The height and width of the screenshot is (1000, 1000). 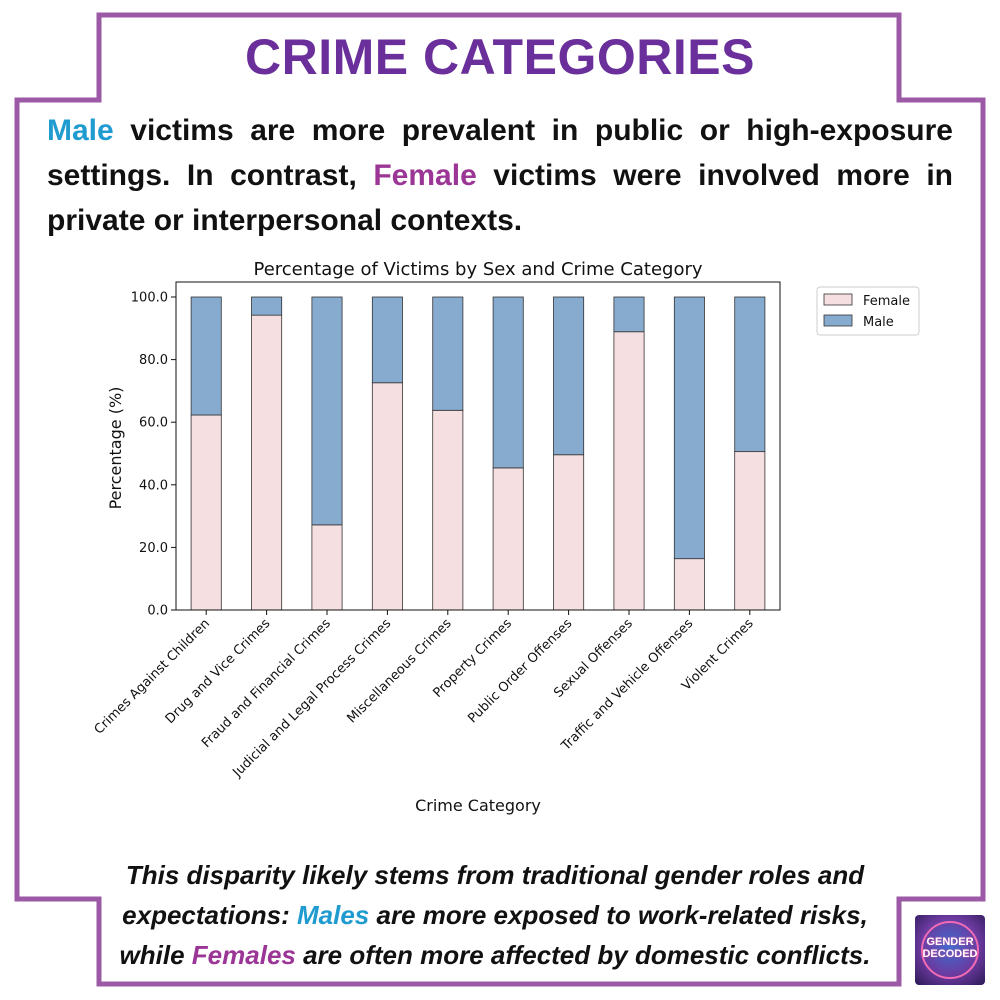 I want to click on intro-female-word: Female, so click(x=425, y=175).